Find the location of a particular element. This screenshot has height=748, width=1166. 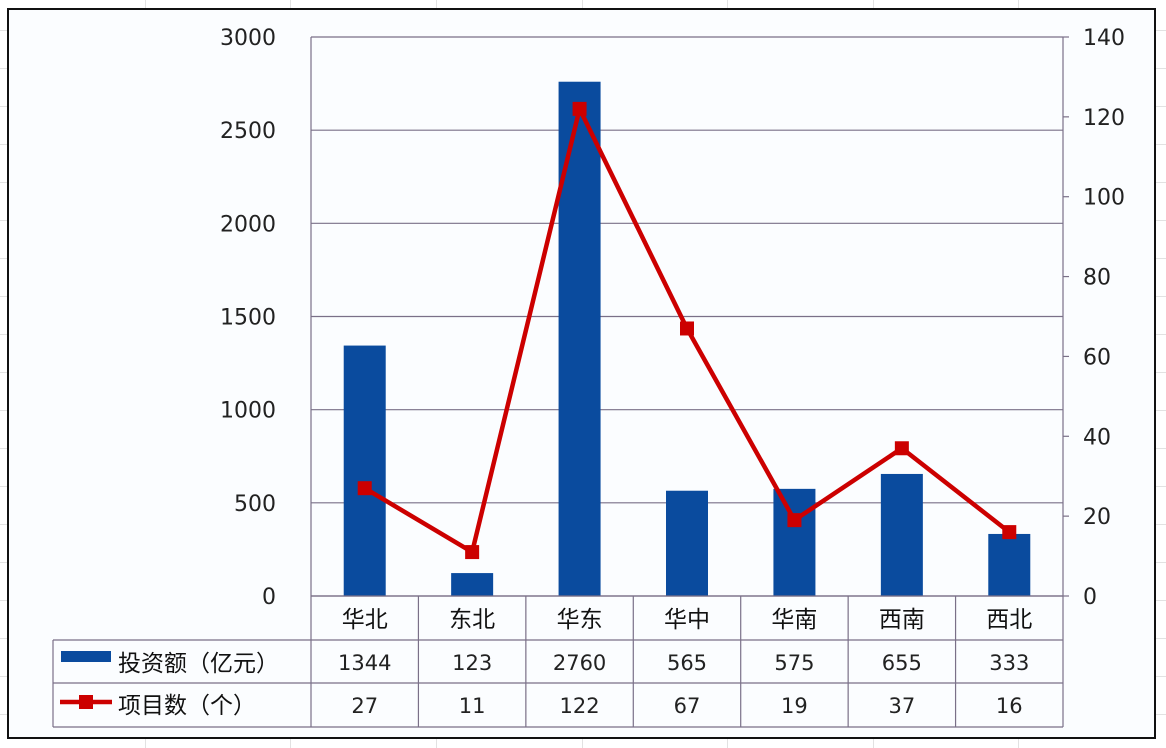

table-cell-investment: 2760 is located at coordinates (579, 663).